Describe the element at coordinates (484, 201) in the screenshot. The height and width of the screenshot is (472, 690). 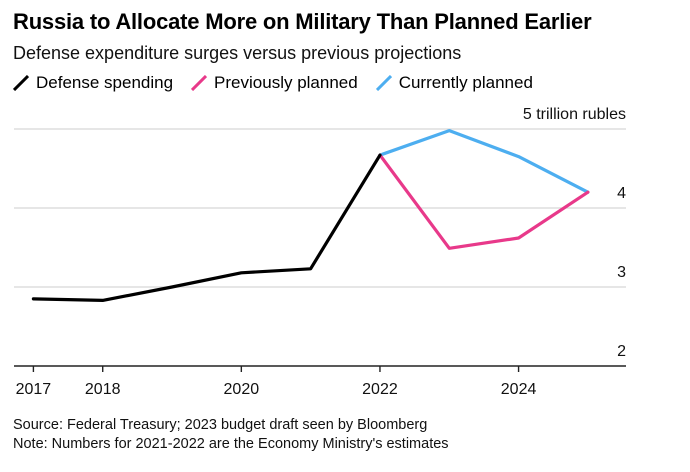
I see `series-line-previously-planned` at that location.